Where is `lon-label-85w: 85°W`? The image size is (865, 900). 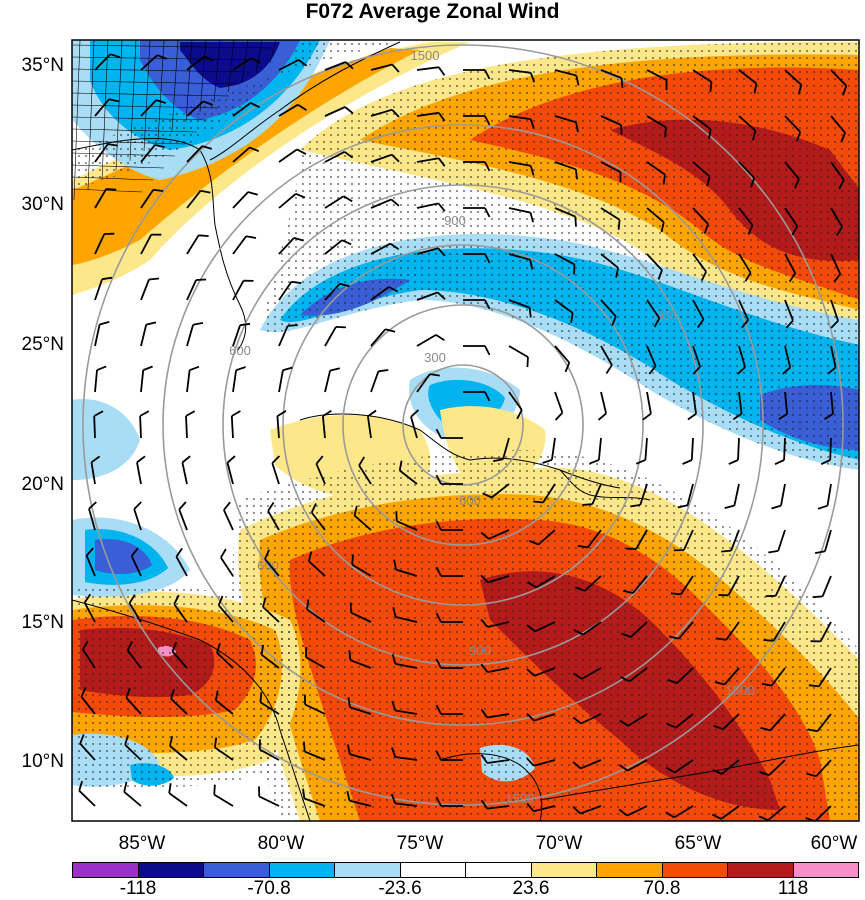 lon-label-85w: 85°W is located at coordinates (142, 843).